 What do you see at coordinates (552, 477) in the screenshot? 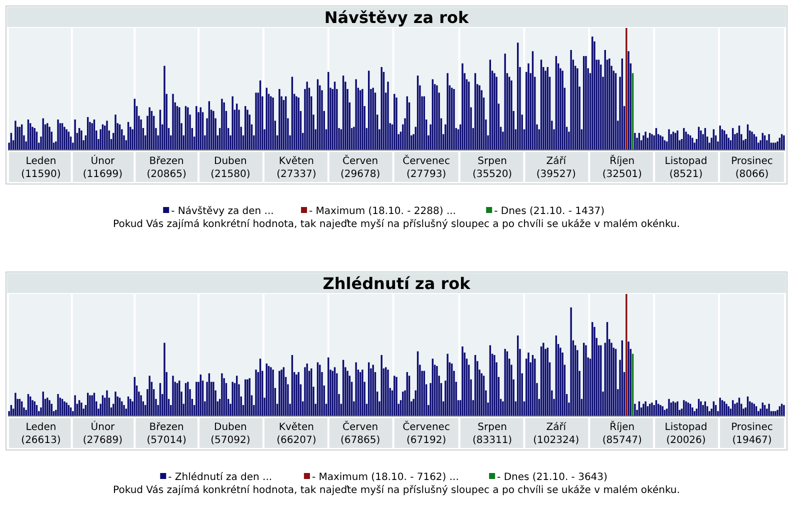
I see `text: - Dnes (21.10. - 3643)` at bounding box center [552, 477].